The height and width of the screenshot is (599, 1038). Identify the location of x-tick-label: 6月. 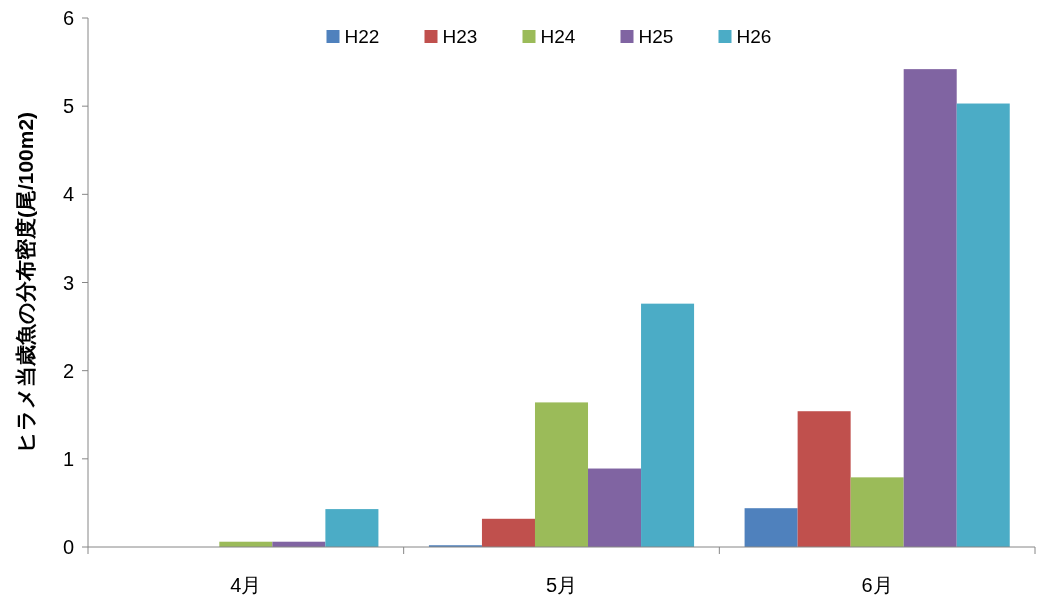
(877, 585).